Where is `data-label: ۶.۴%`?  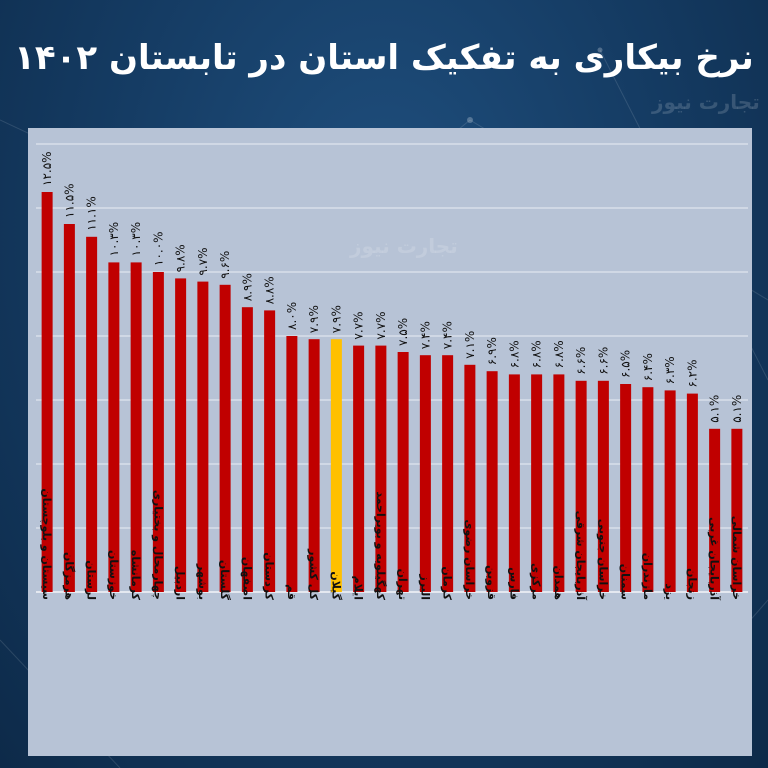 data-label: ۶.۴% is located at coordinates (648, 367).